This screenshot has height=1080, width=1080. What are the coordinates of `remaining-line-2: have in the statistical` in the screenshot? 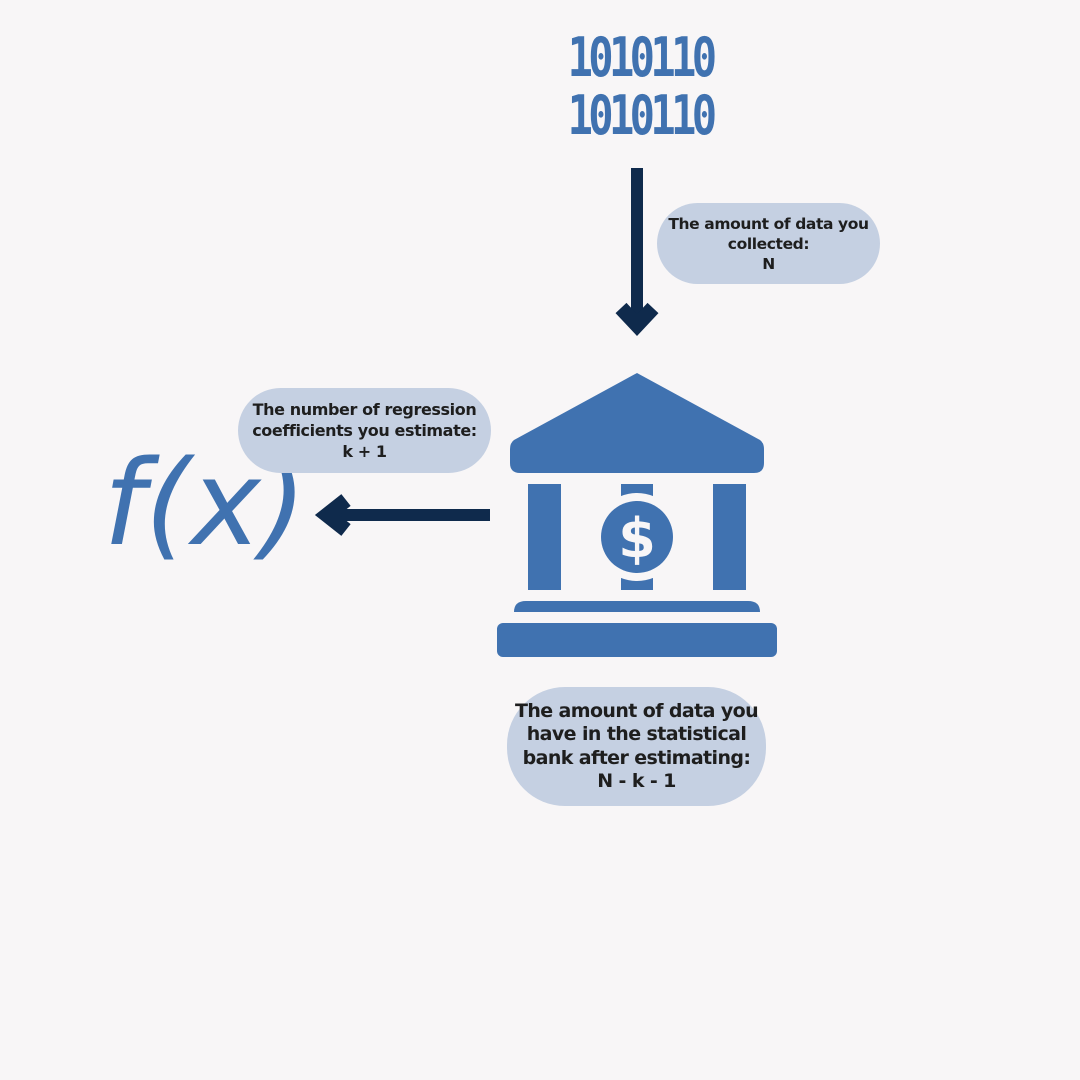 It's located at (636, 734).